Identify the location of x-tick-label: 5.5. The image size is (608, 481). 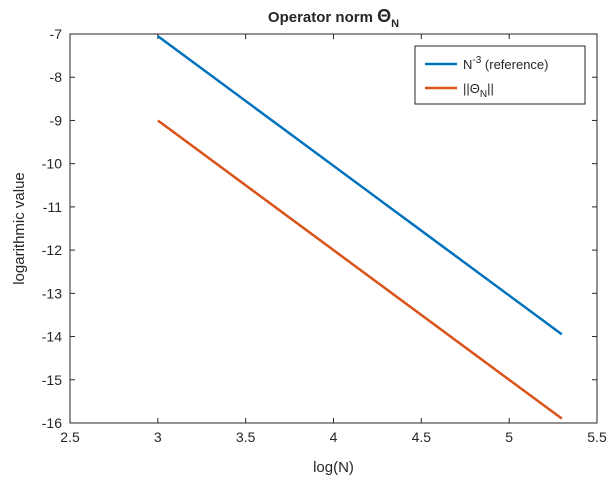
(597, 437).